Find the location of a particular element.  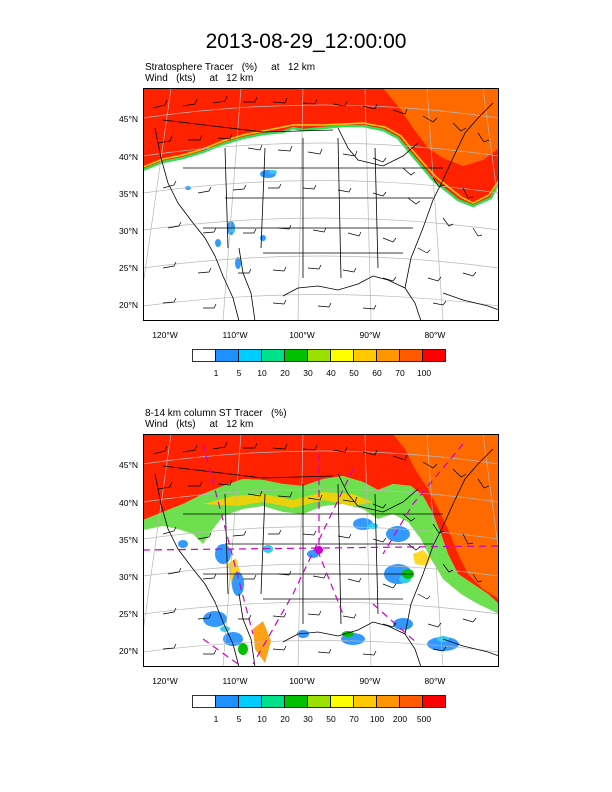

panel-2-tracer-mid is located at coordinates (446, 516).